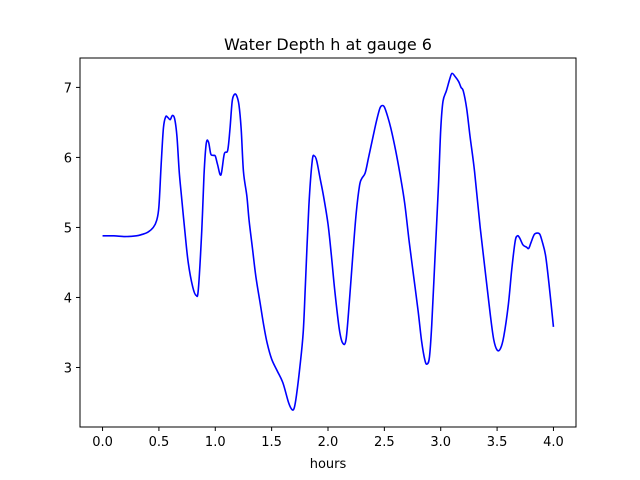 The height and width of the screenshot is (480, 640). Describe the element at coordinates (215, 442) in the screenshot. I see `x-tick-label: 1.0` at that location.